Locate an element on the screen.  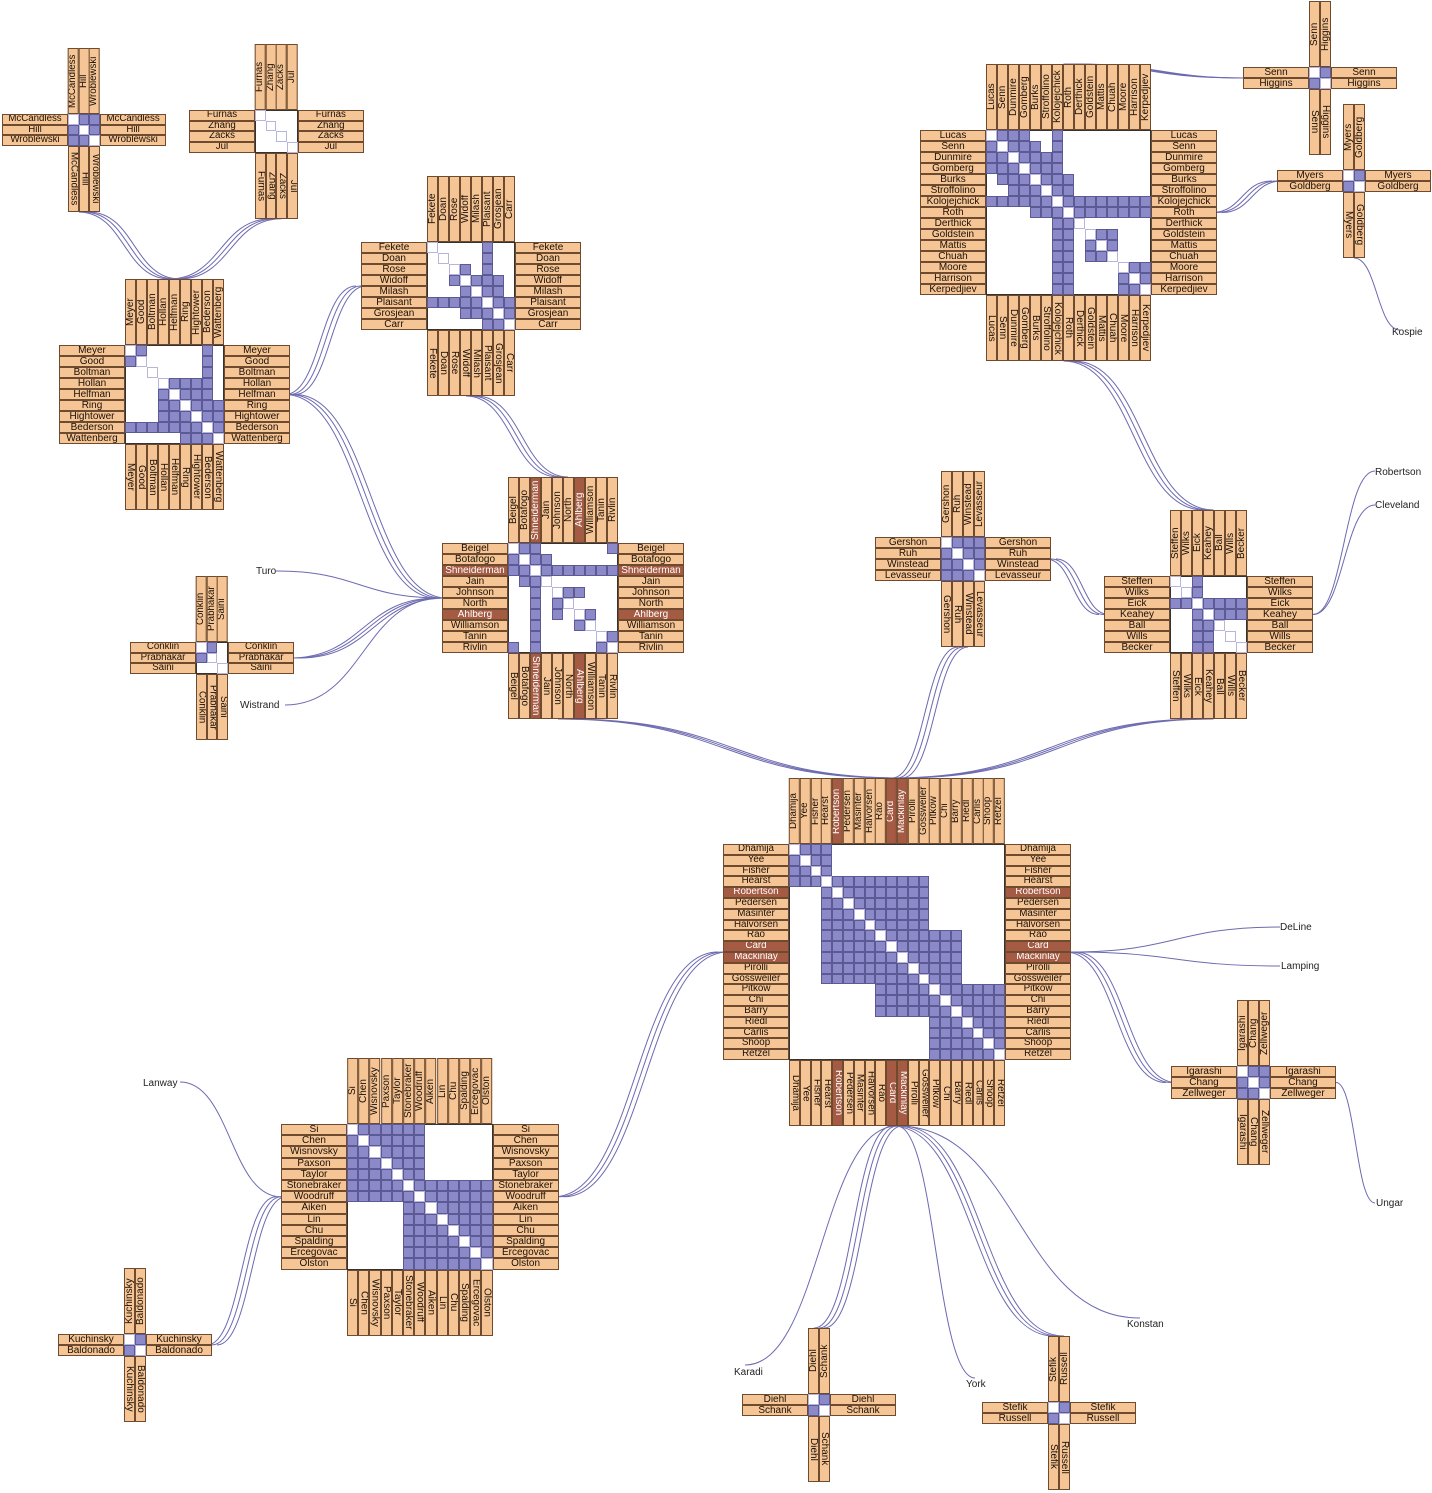
node-label-left: Hollan is located at coordinates (92, 383).